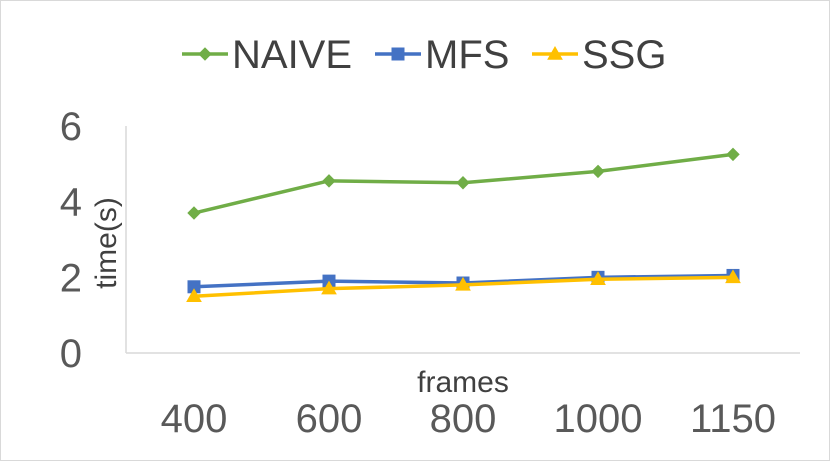 The height and width of the screenshot is (461, 830). I want to click on legend-item-ssg: SSG, so click(599, 55).